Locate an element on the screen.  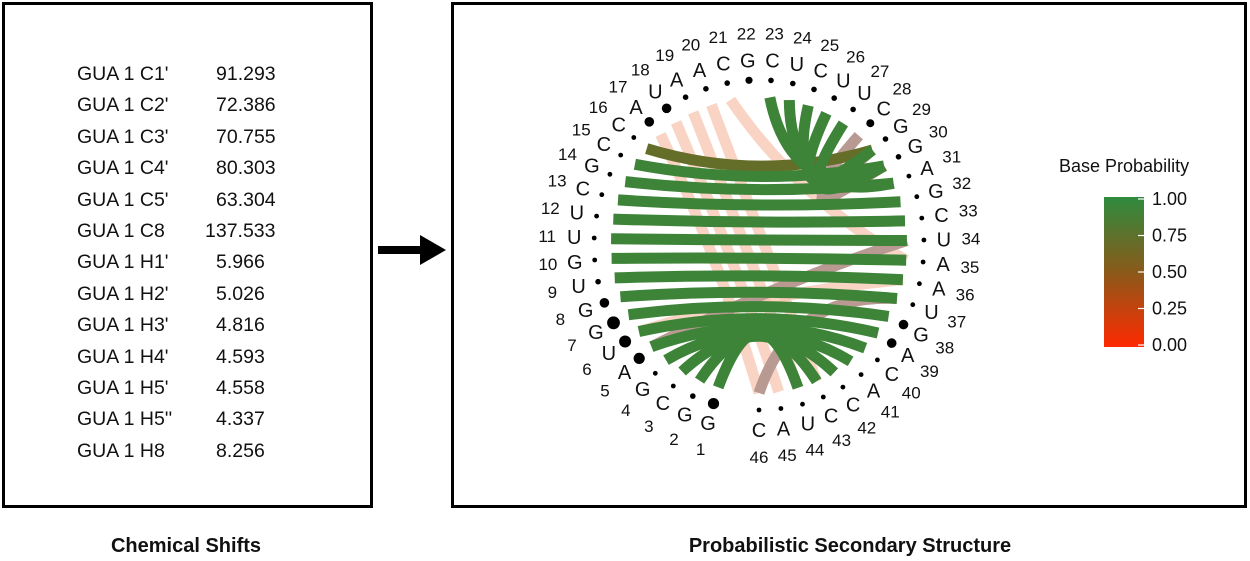
shift-atom-label: GUA 1 H2' is located at coordinates (123, 293).